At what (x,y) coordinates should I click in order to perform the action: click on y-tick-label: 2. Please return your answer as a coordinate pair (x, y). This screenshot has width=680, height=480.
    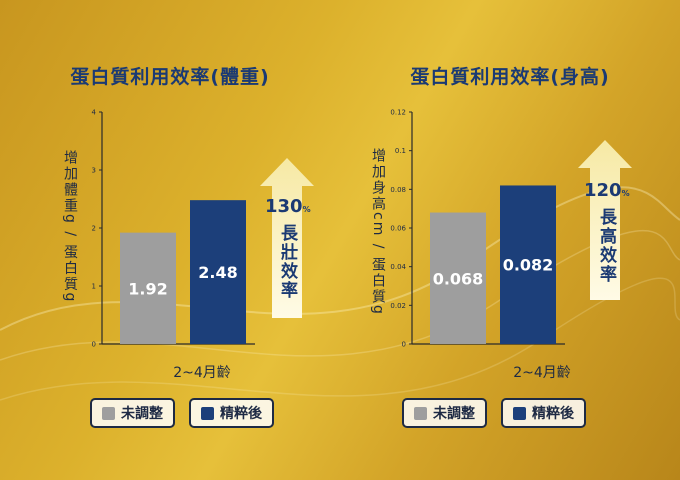
    Looking at the image, I should click on (94, 229).